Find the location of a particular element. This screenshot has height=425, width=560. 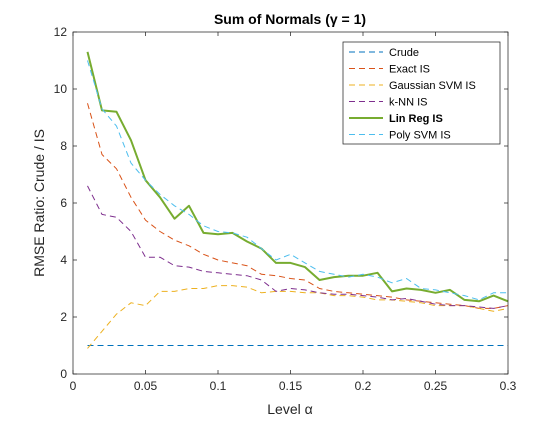

y-tick-label: 8 is located at coordinates (63, 146).